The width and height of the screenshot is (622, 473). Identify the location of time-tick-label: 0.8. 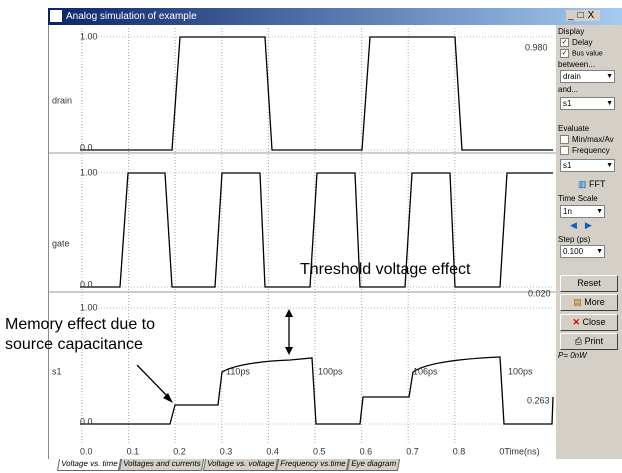
(459, 451).